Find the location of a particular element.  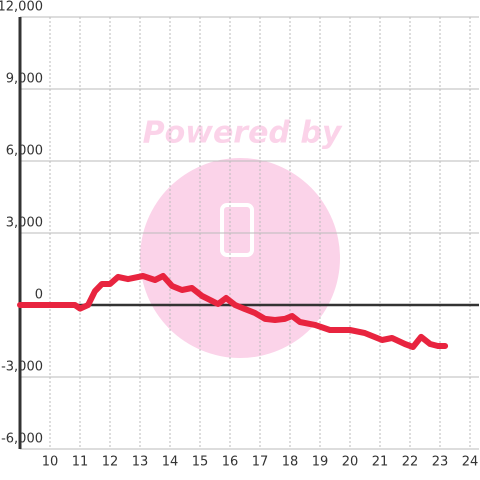

x-tick-label: 21 is located at coordinates (380, 462).